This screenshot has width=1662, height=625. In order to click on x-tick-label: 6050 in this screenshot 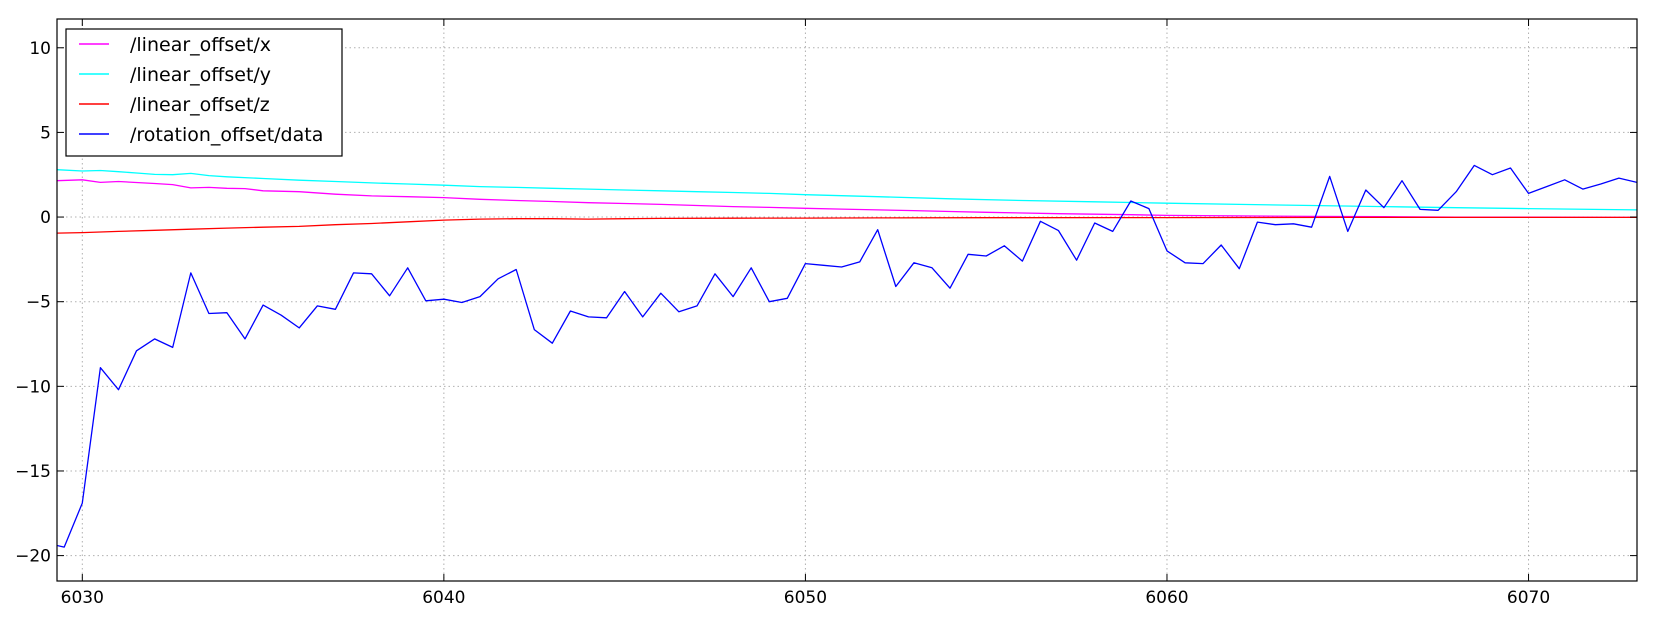, I will do `click(805, 598)`.